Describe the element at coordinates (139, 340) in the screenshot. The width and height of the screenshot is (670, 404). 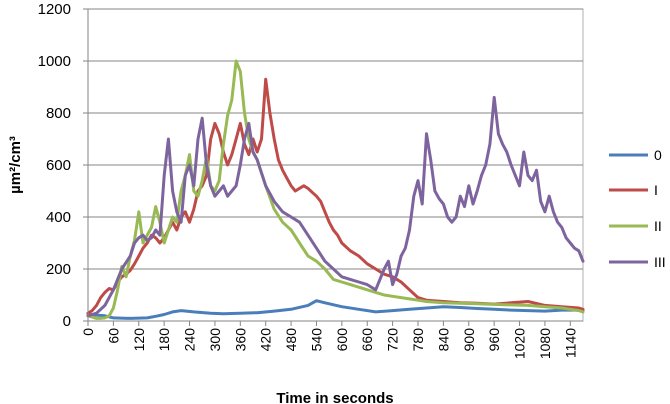
I see `x-tick-label-120: 120` at that location.